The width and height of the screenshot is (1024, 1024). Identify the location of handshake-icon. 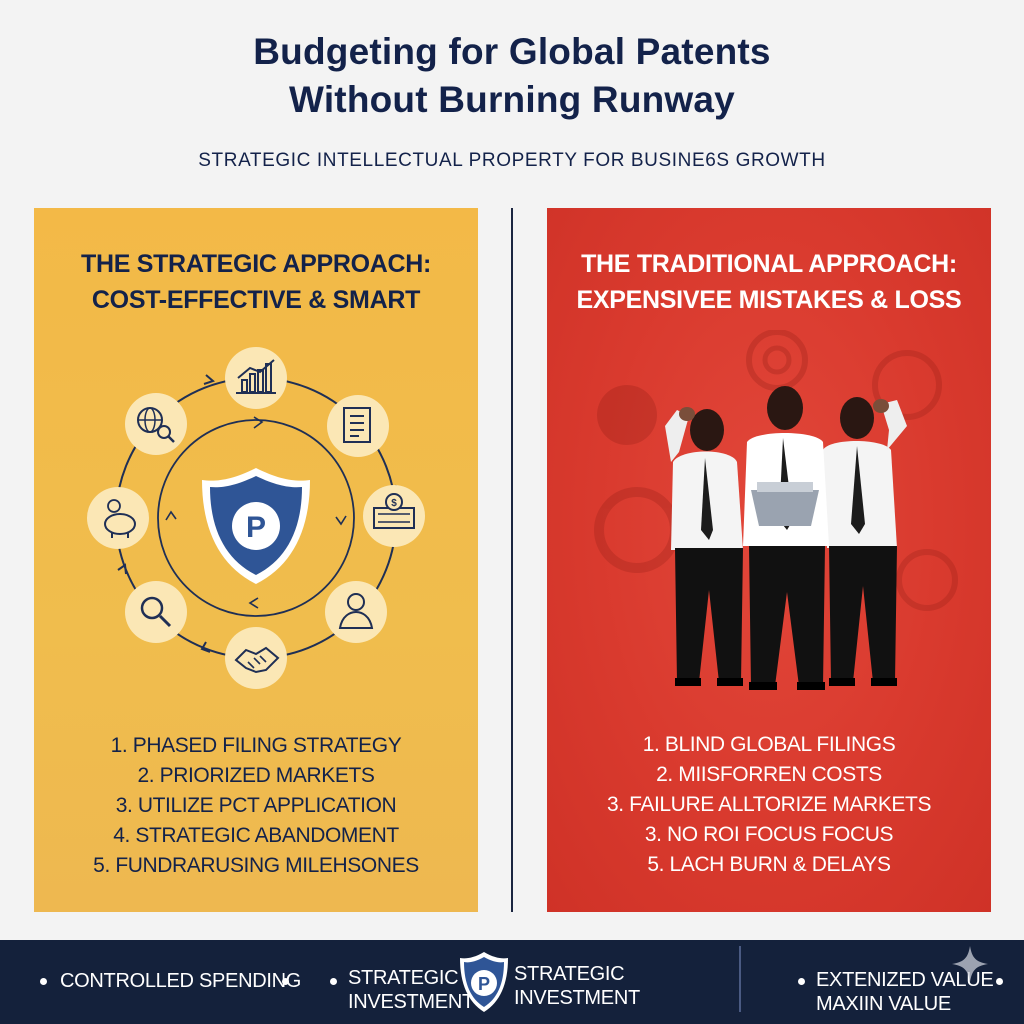
(256, 658).